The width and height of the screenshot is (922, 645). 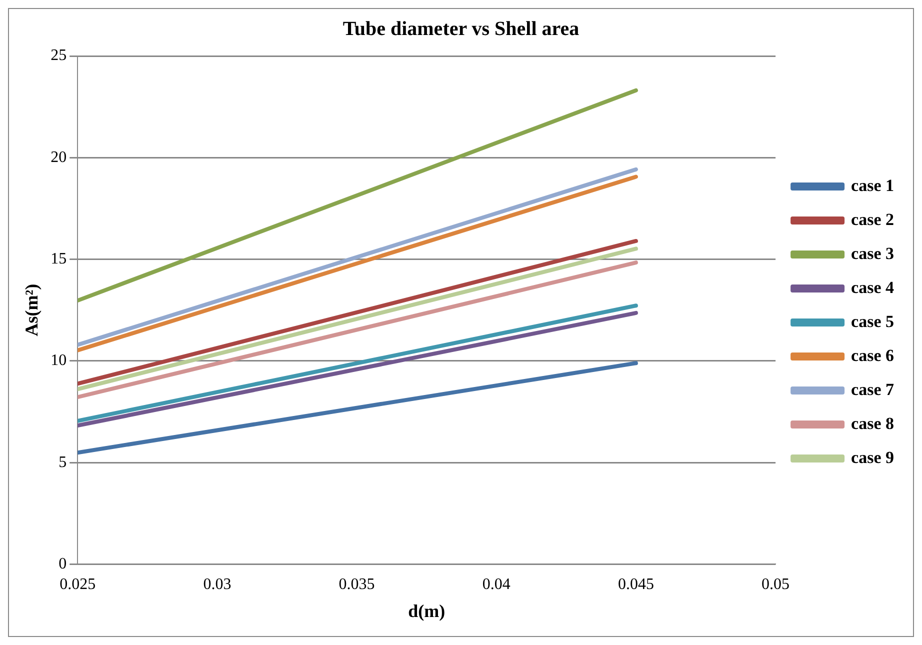 What do you see at coordinates (78, 585) in the screenshot?
I see `x-tick-label: 0.025` at bounding box center [78, 585].